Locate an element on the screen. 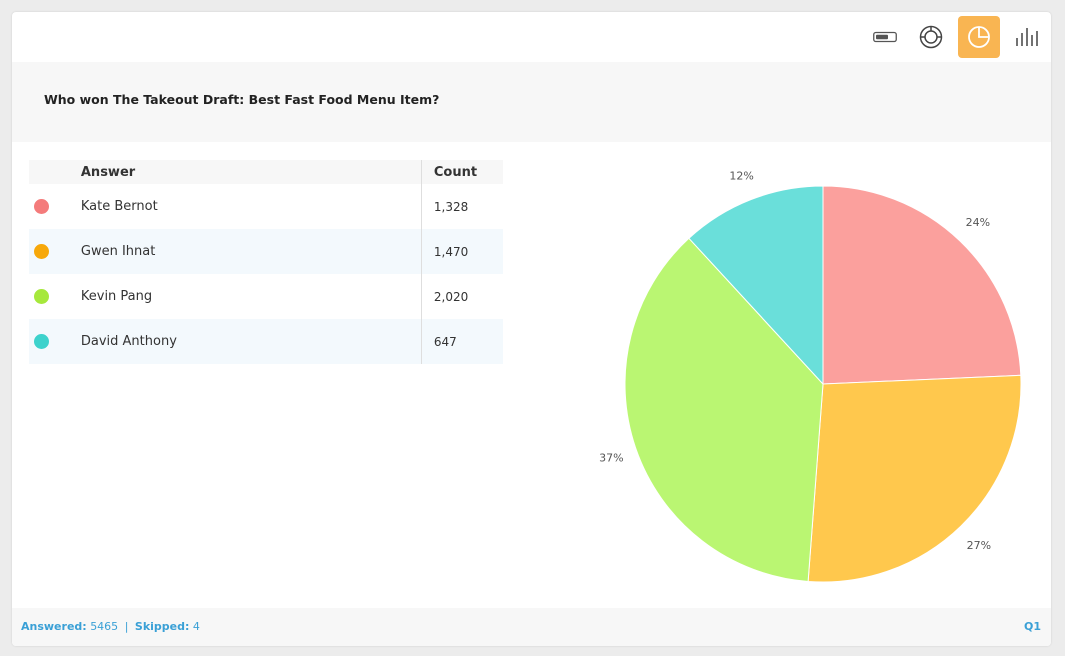 The image size is (1065, 656). pie-slice-kevin-pang is located at coordinates (724, 409).